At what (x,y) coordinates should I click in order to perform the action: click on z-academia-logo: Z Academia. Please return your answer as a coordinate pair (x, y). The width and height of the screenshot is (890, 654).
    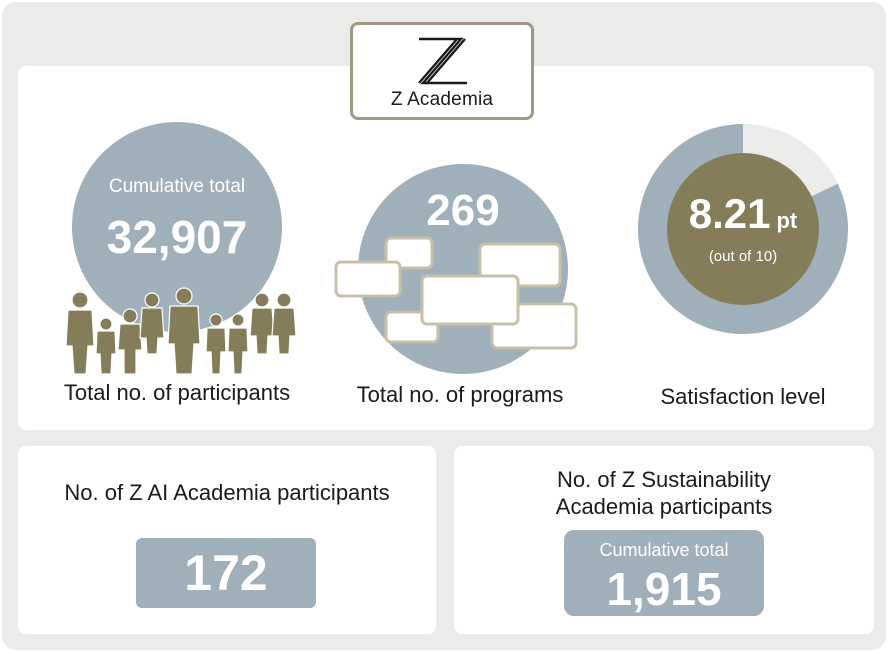
    Looking at the image, I should click on (442, 71).